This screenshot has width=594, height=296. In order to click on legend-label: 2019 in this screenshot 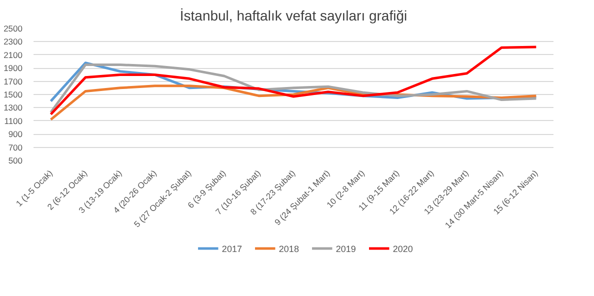, I will do `click(346, 249)`.